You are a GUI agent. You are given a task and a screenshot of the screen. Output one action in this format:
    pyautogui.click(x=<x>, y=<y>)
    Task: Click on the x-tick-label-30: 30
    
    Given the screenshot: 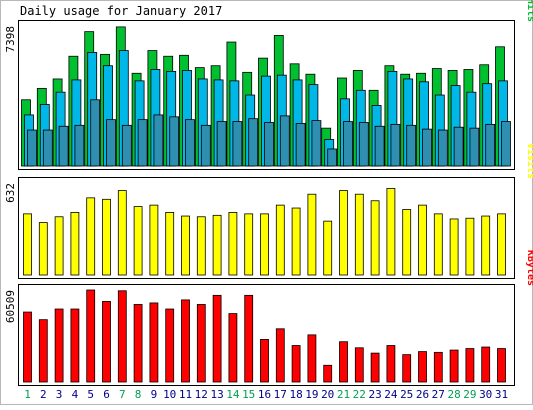 What is the action you would take?
    pyautogui.click(x=485, y=394)
    